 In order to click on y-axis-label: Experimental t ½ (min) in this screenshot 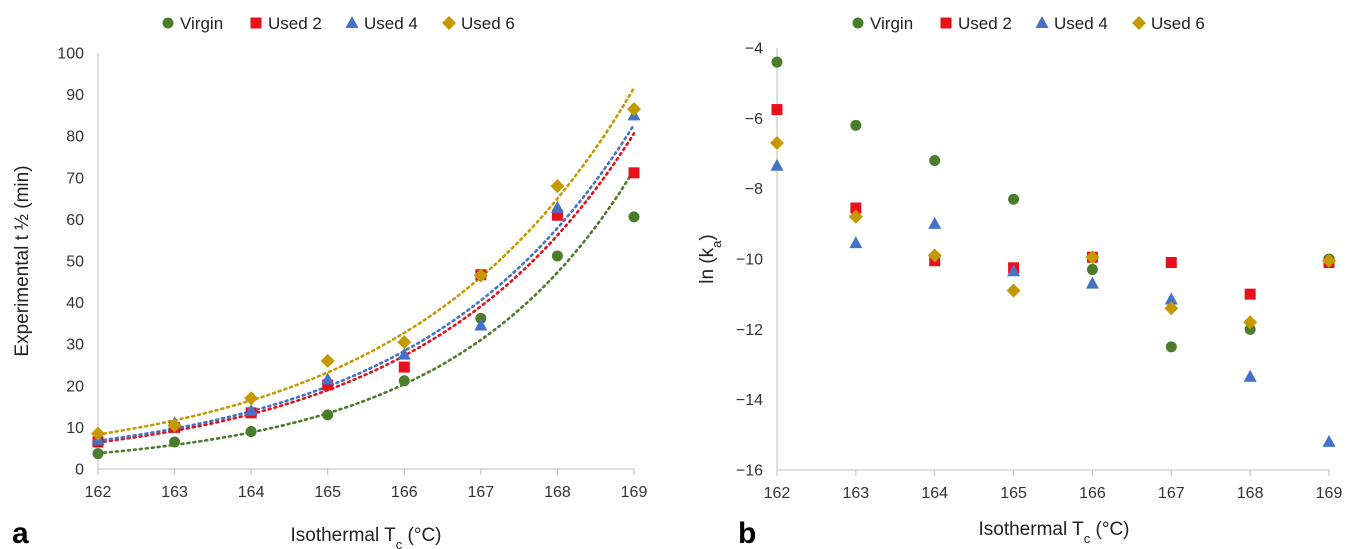, I will do `click(22, 260)`.